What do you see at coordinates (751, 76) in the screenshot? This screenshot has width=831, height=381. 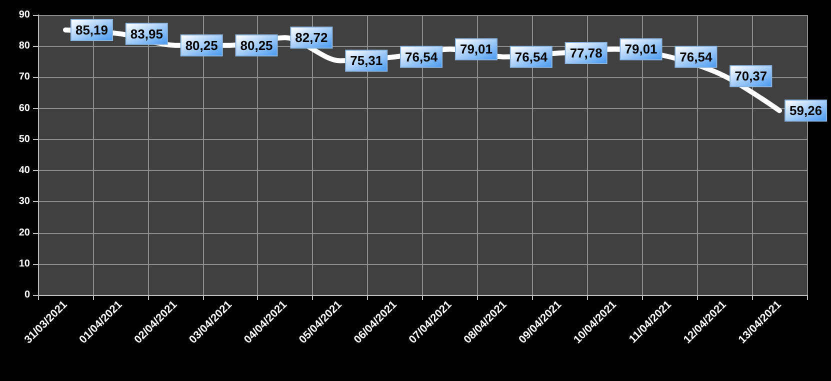 I see `data-label: 70,37` at bounding box center [751, 76].